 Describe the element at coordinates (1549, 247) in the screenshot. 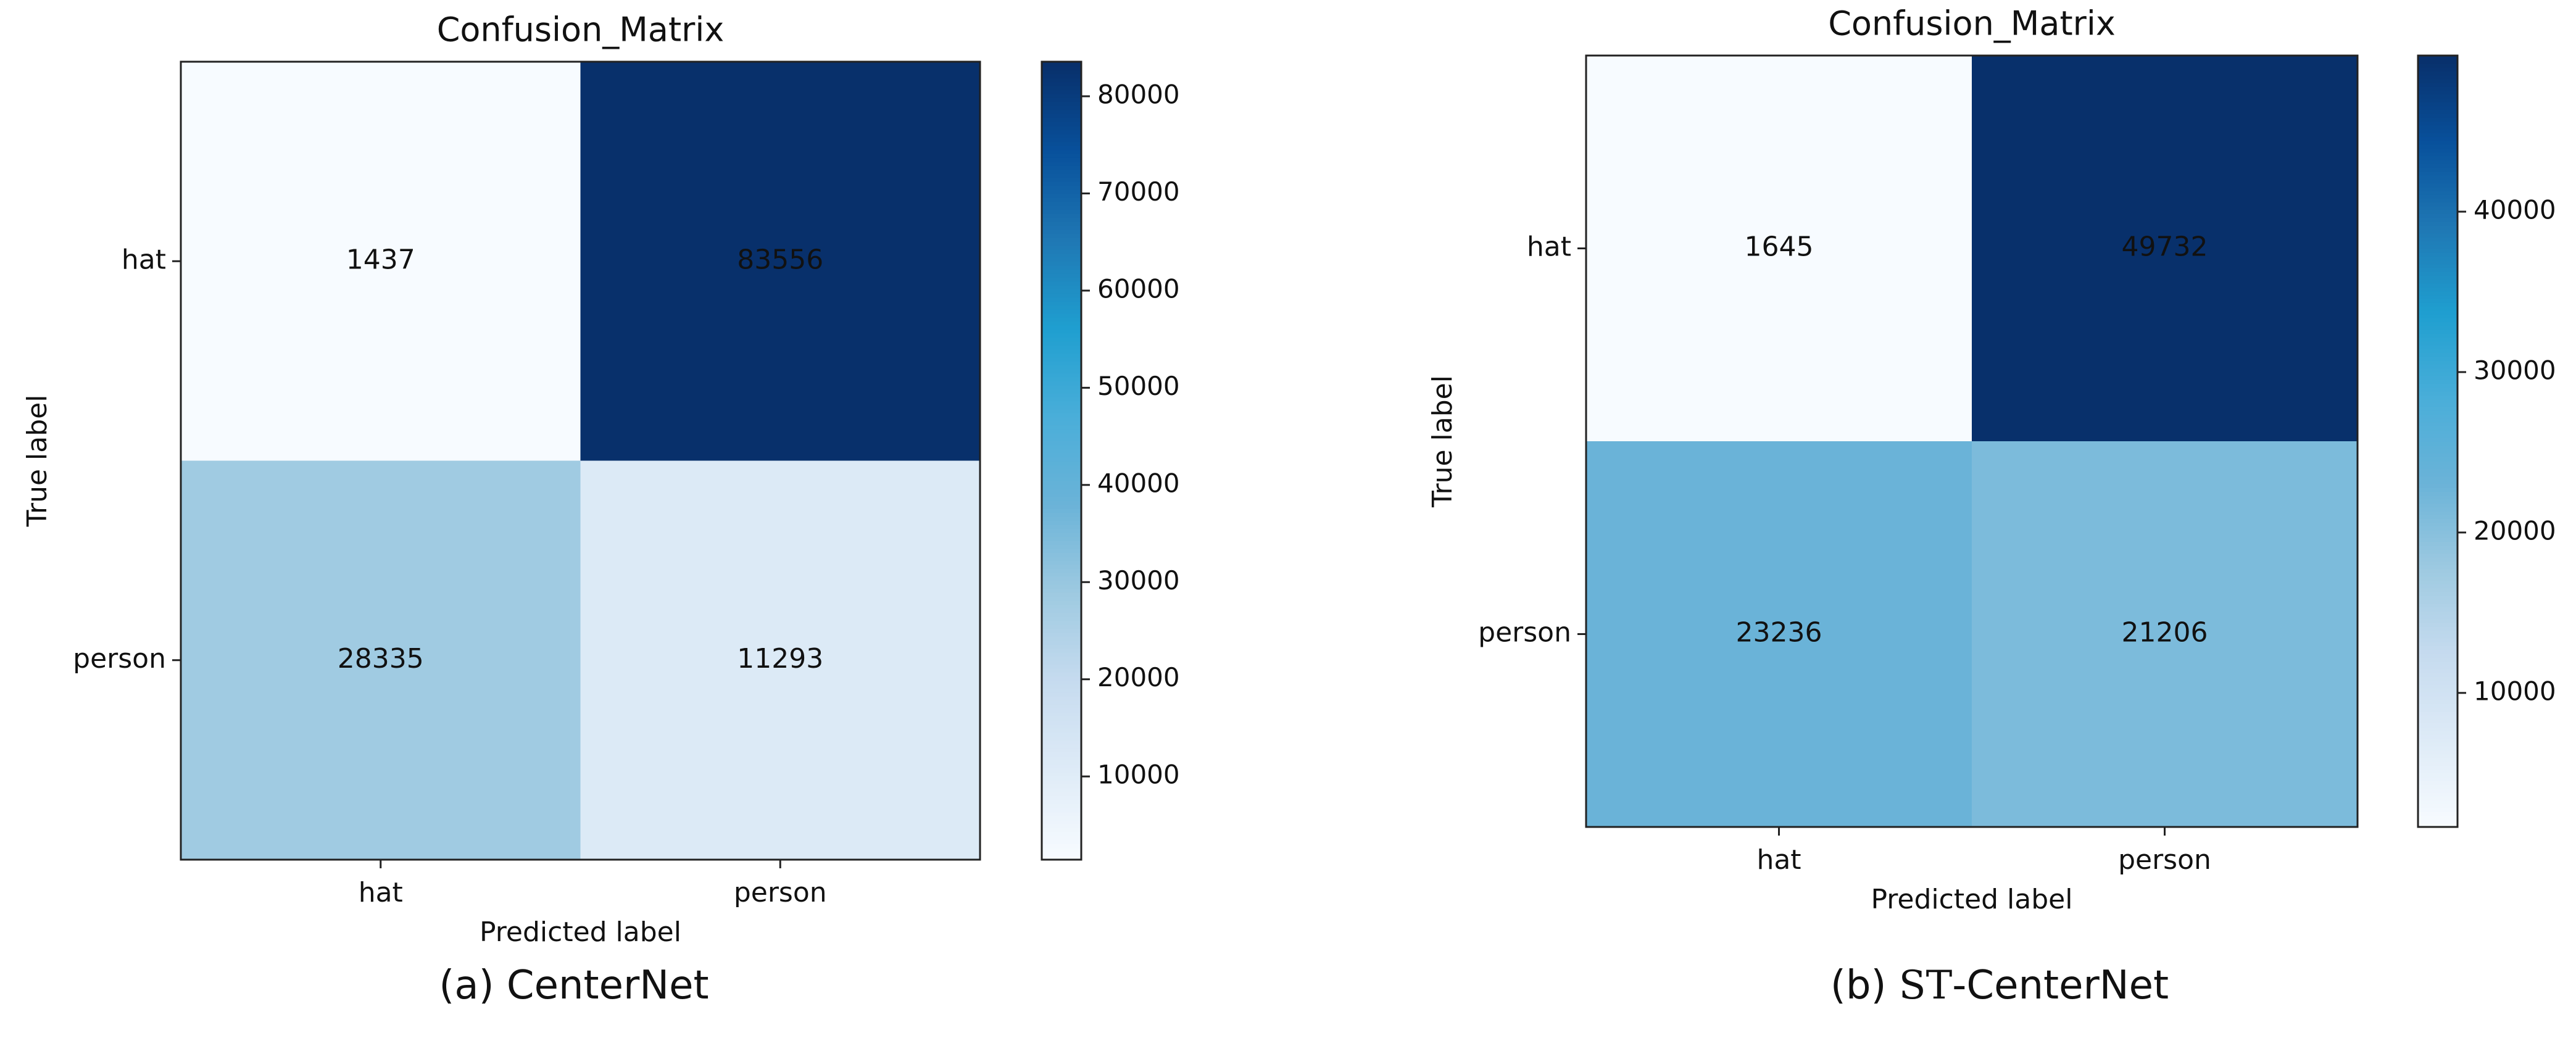

I see `y-tick-label-b-hat: hat` at that location.